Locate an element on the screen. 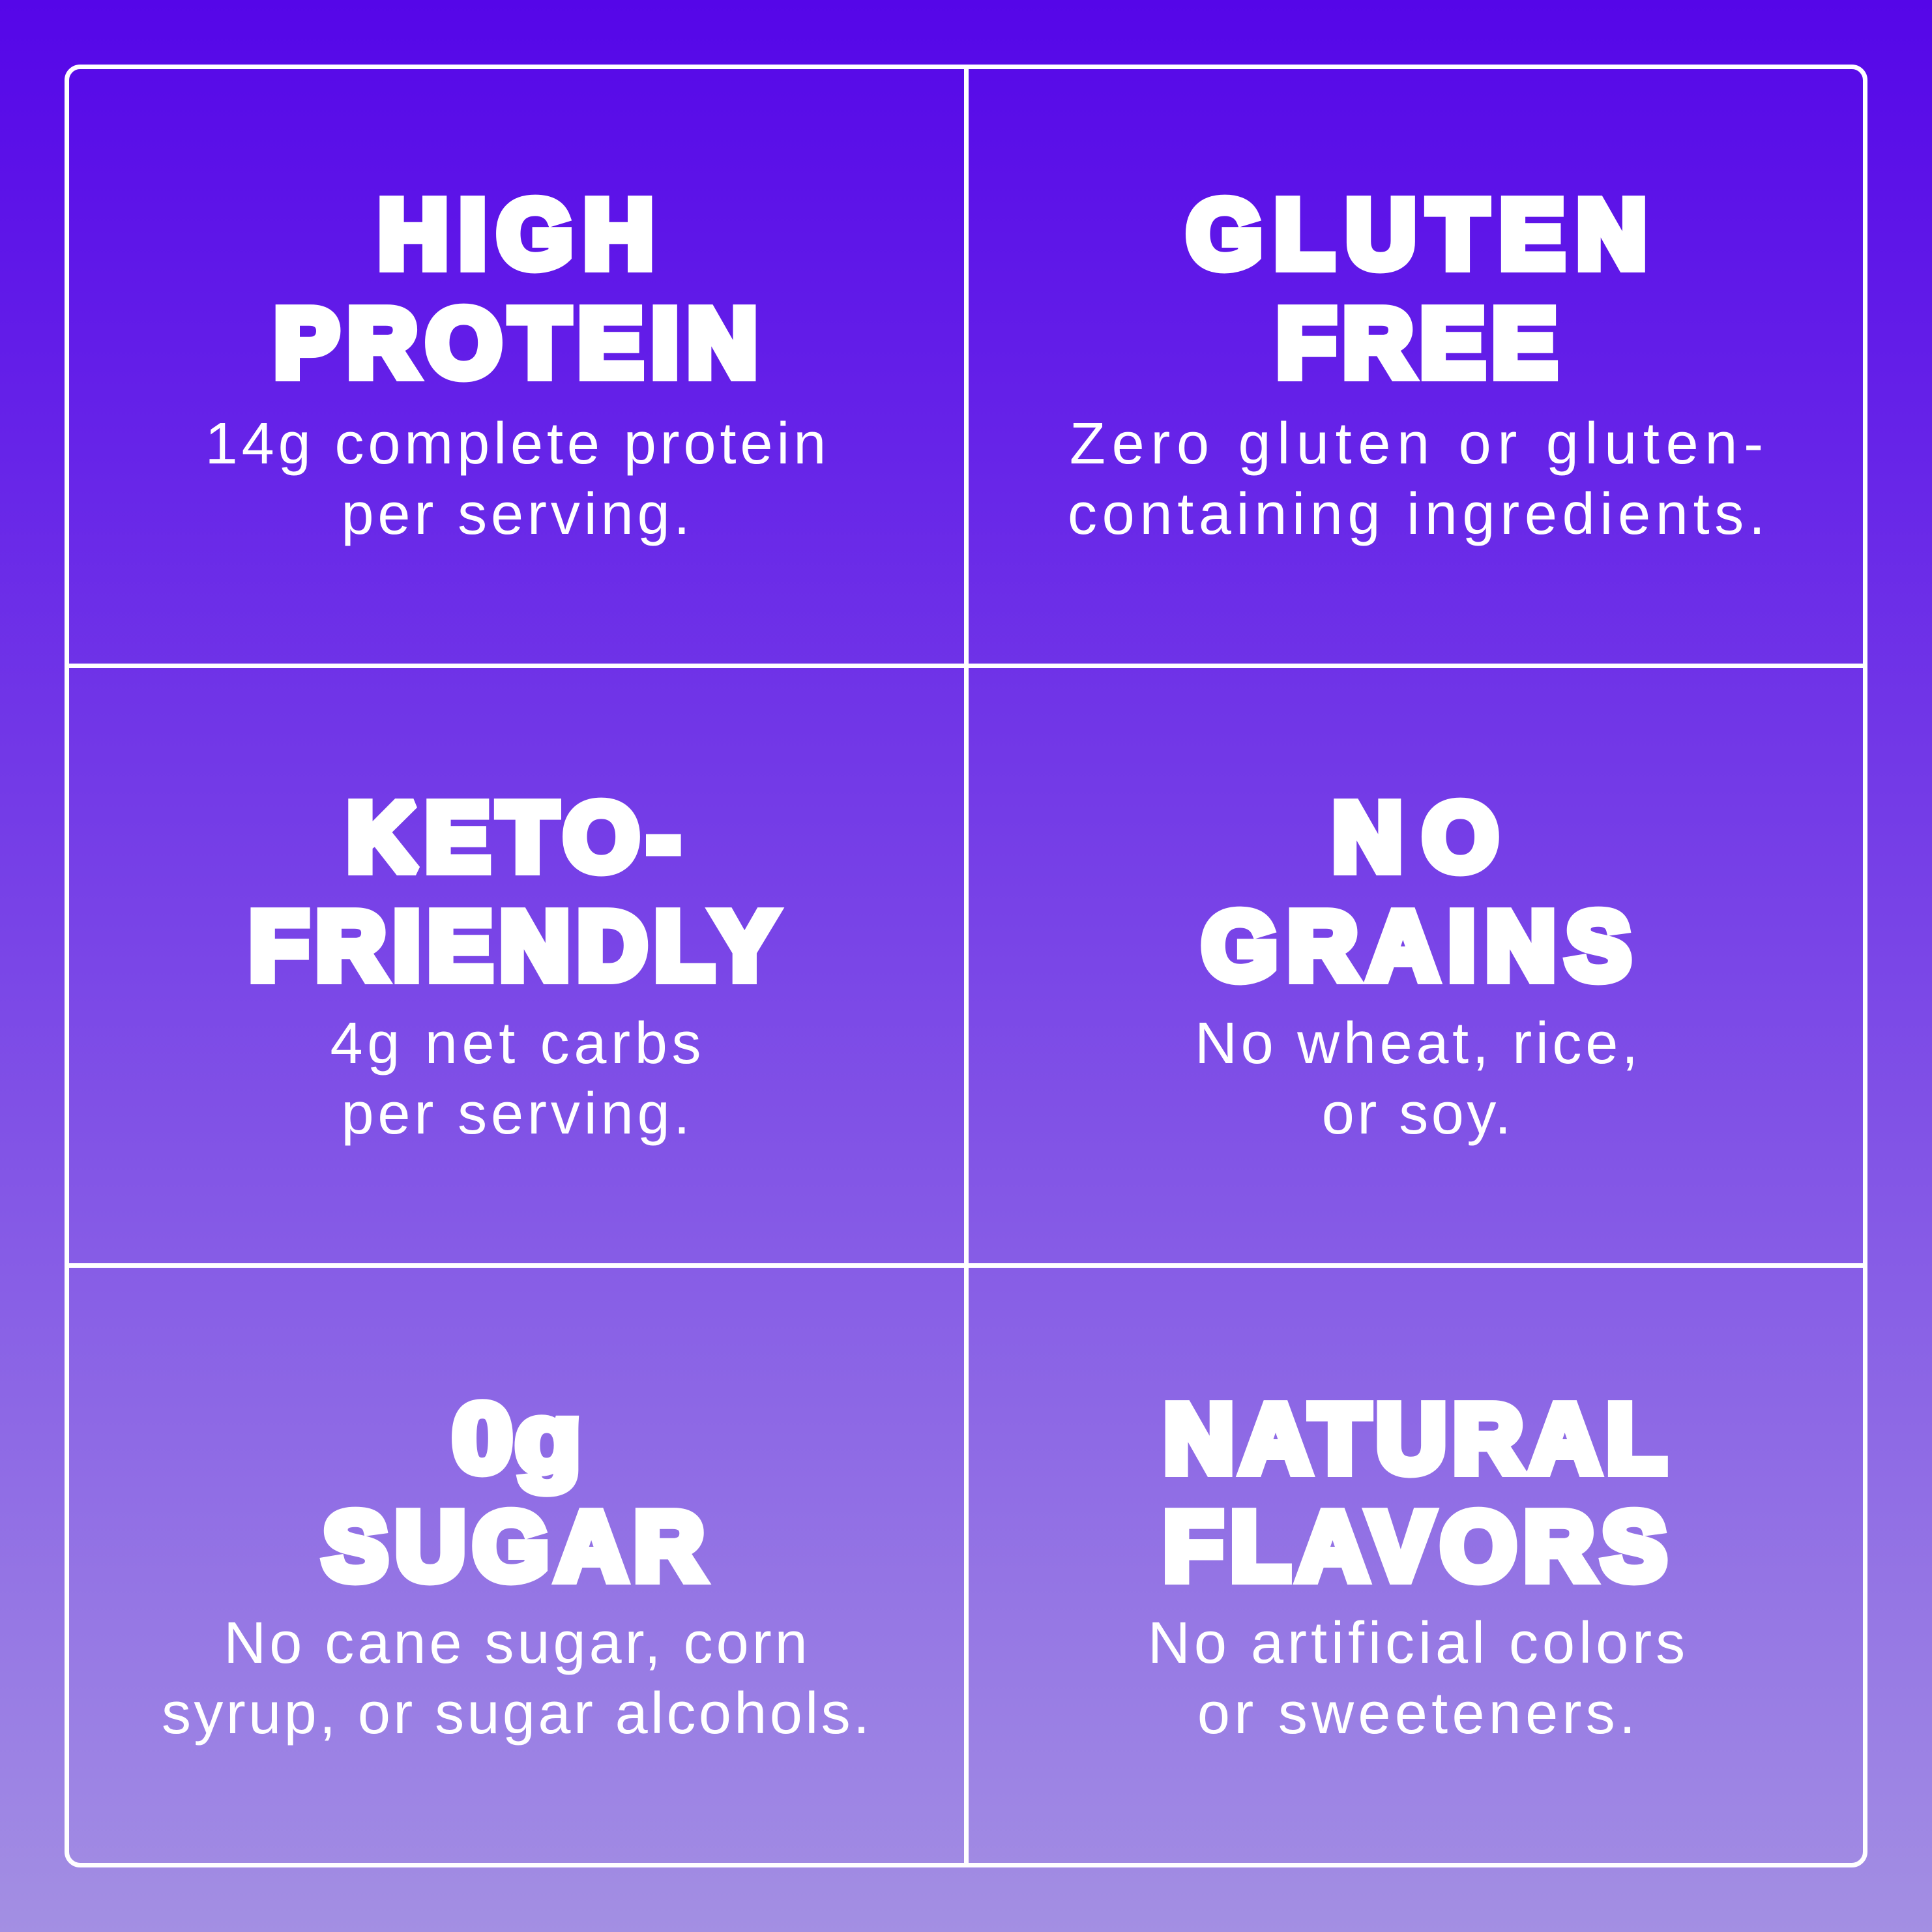 The width and height of the screenshot is (1932, 1932). svg-text: PROTEIN is located at coordinates (520, 343).